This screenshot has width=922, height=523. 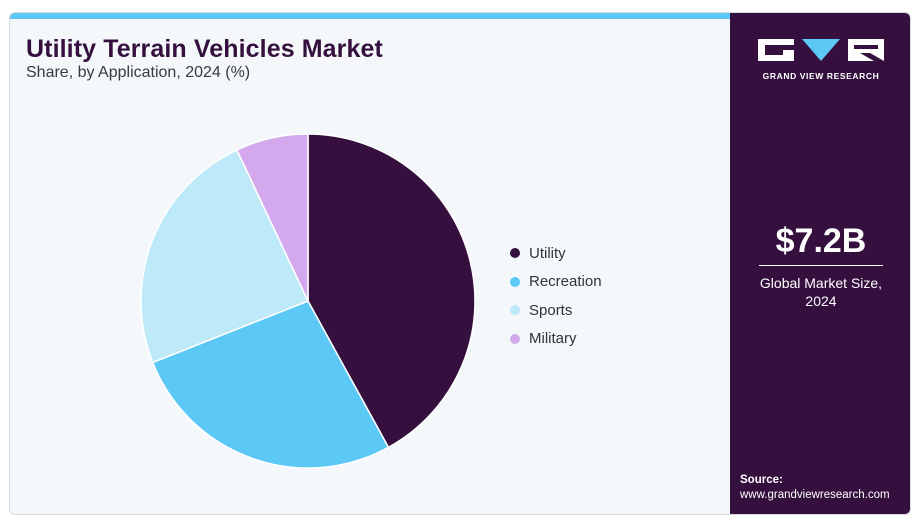 I want to click on market-size-label-line2: 2024, so click(x=821, y=301).